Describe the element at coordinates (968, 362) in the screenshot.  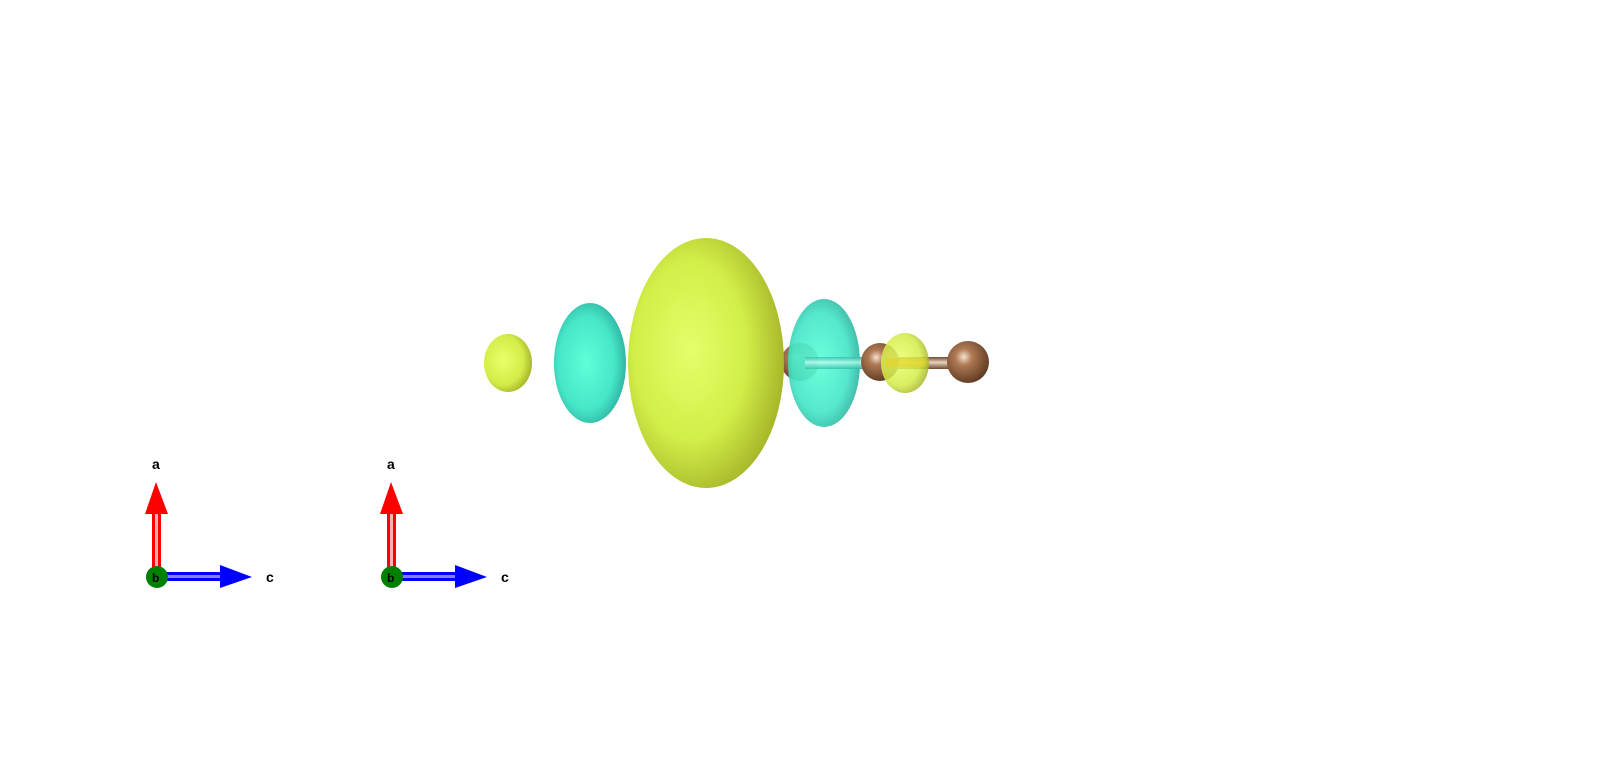
I see `atom-sphere` at that location.